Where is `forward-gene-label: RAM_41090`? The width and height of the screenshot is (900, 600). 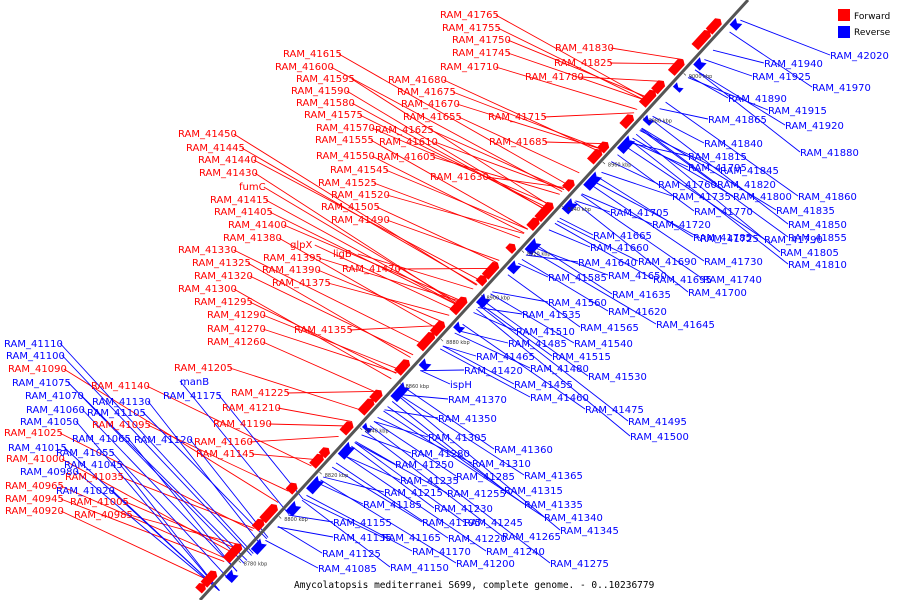 forward-gene-label: RAM_41090 is located at coordinates (37, 369).